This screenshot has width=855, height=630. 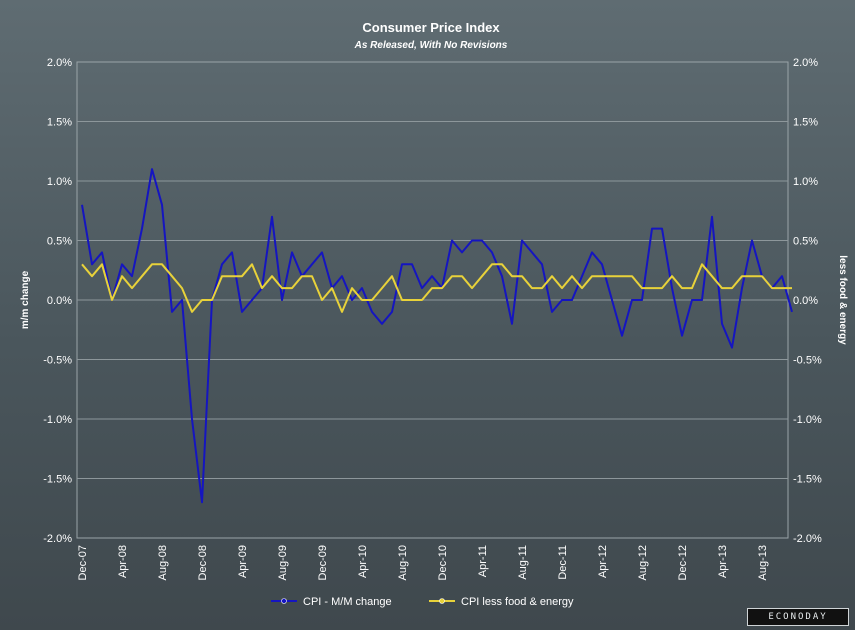 I want to click on x-tick-label: Dec-07, so click(x=83, y=562).